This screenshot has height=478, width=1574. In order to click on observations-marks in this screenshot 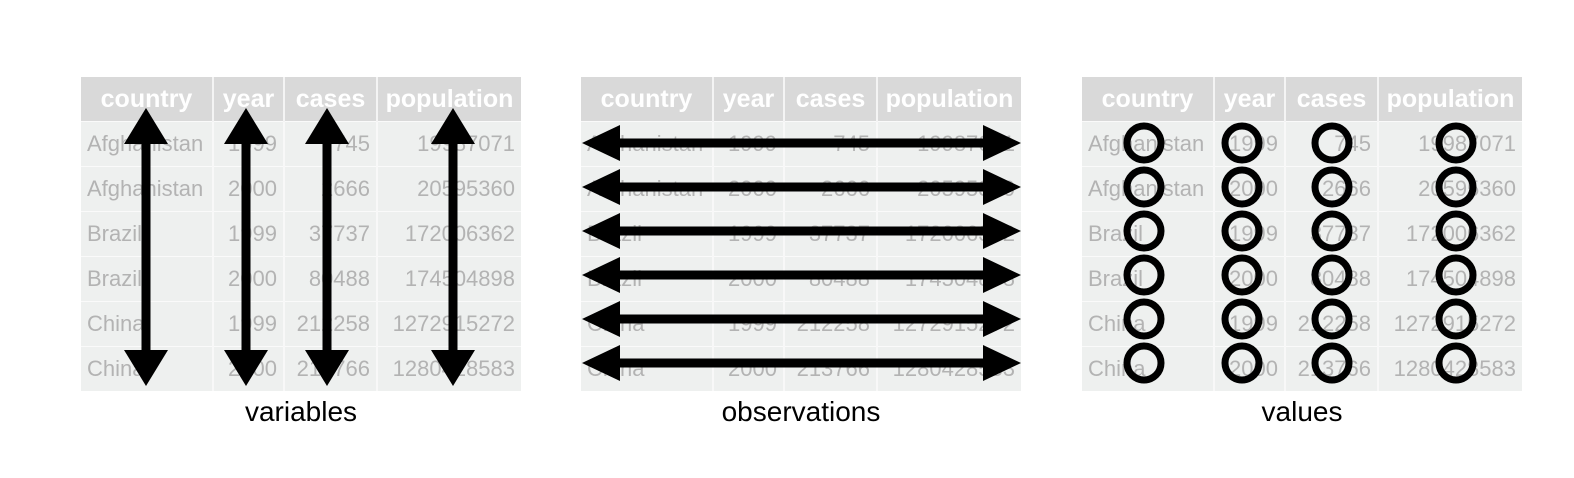, I will do `click(801, 253)`.